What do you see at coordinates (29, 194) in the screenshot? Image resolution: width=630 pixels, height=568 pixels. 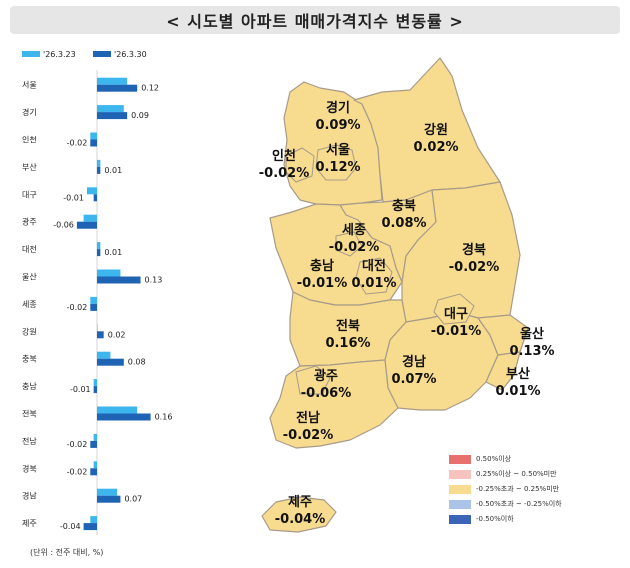 I see `category-label: 대구` at bounding box center [29, 194].